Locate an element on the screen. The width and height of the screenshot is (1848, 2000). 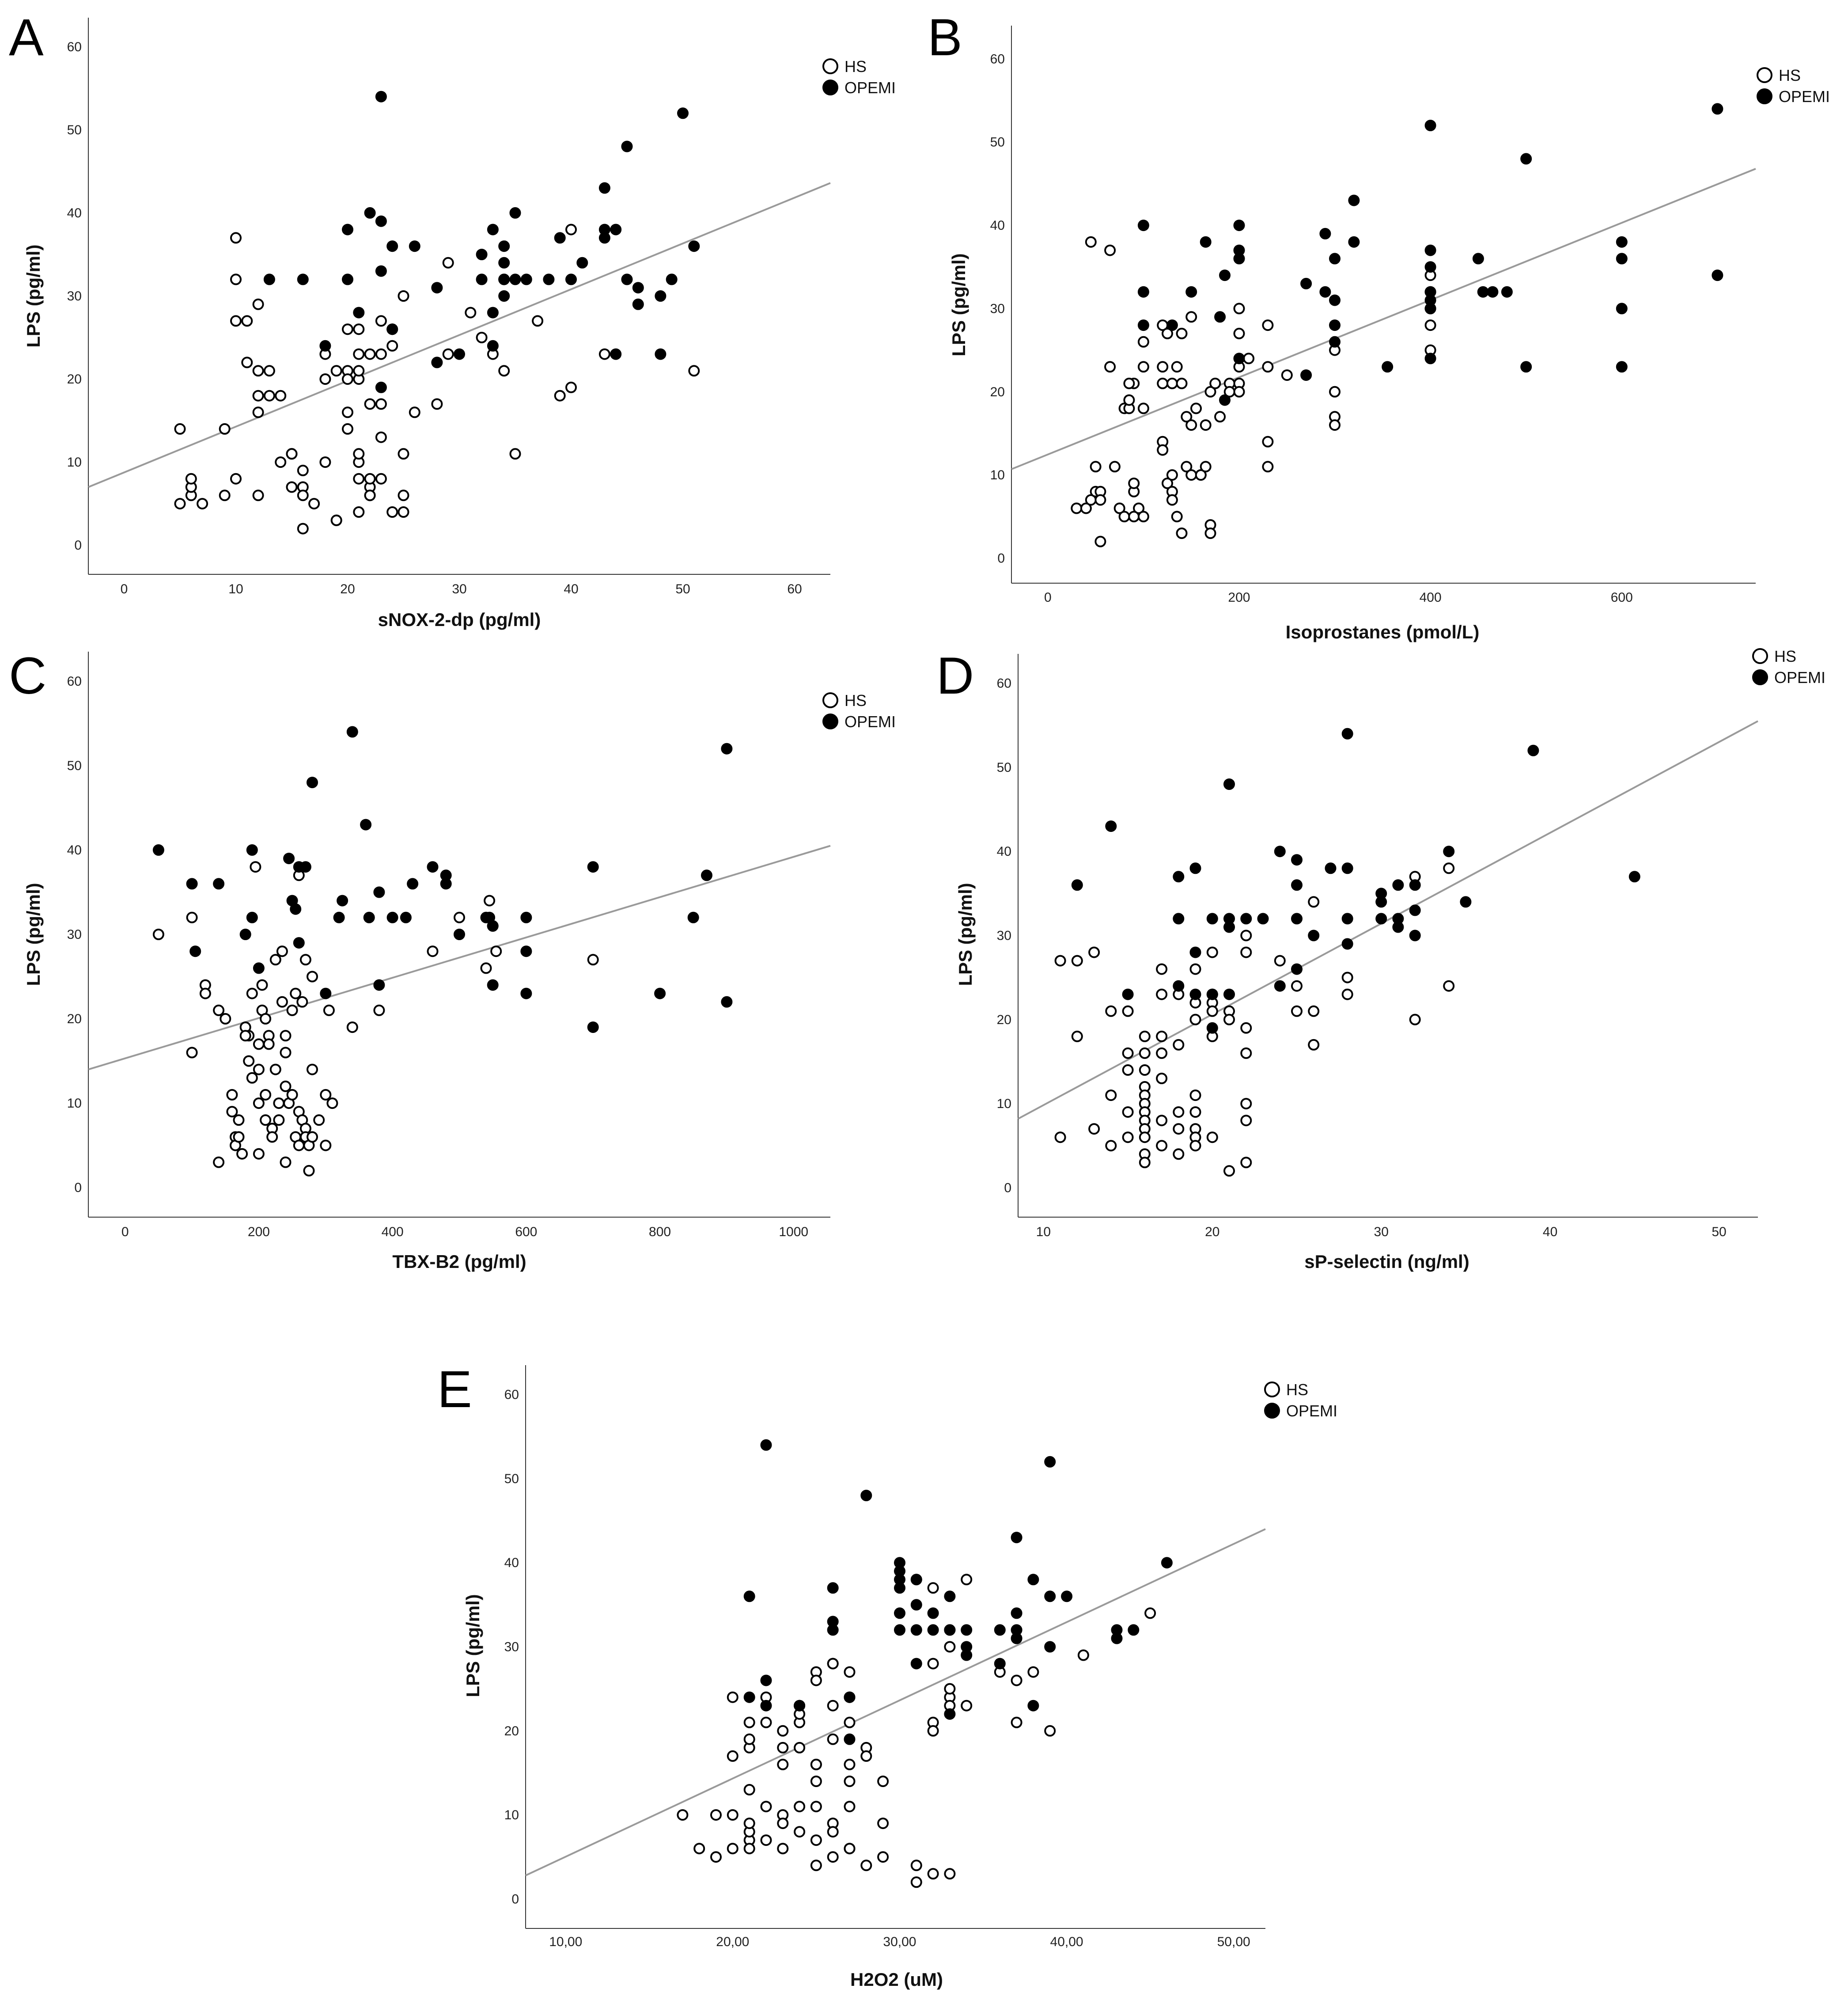
panel-letter: D is located at coordinates (955, 676).